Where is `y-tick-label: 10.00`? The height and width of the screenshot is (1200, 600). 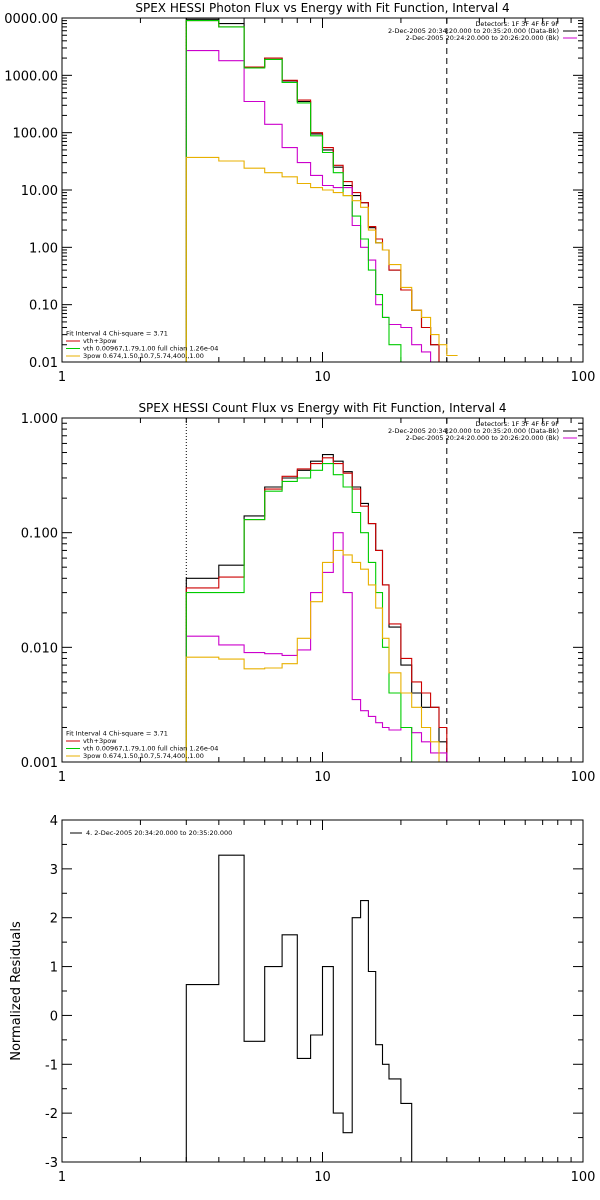
y-tick-label: 10.00 is located at coordinates (39, 191).